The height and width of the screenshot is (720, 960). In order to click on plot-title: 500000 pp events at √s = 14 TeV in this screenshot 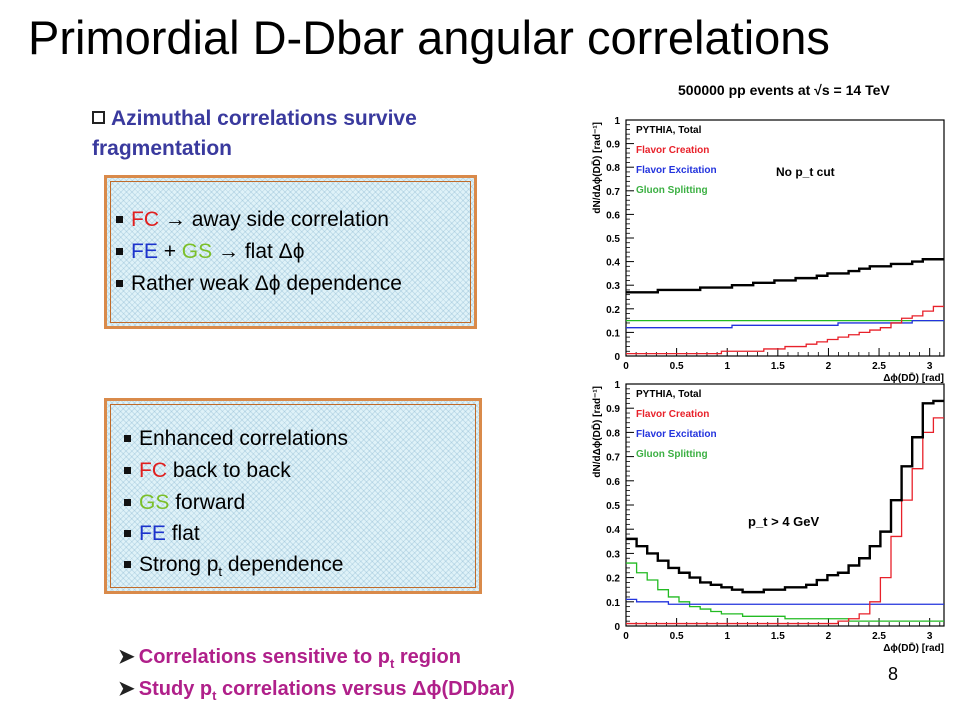, I will do `click(784, 90)`.